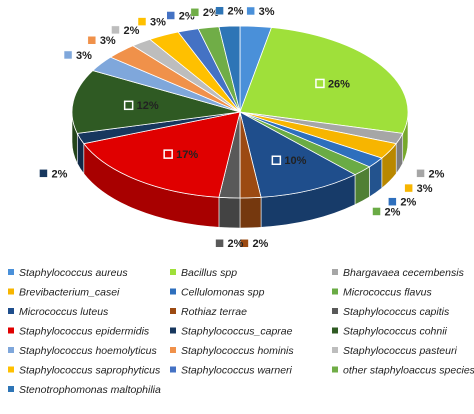 The image size is (474, 414). What do you see at coordinates (295, 161) in the screenshot?
I see `data-label: 10%` at bounding box center [295, 161].